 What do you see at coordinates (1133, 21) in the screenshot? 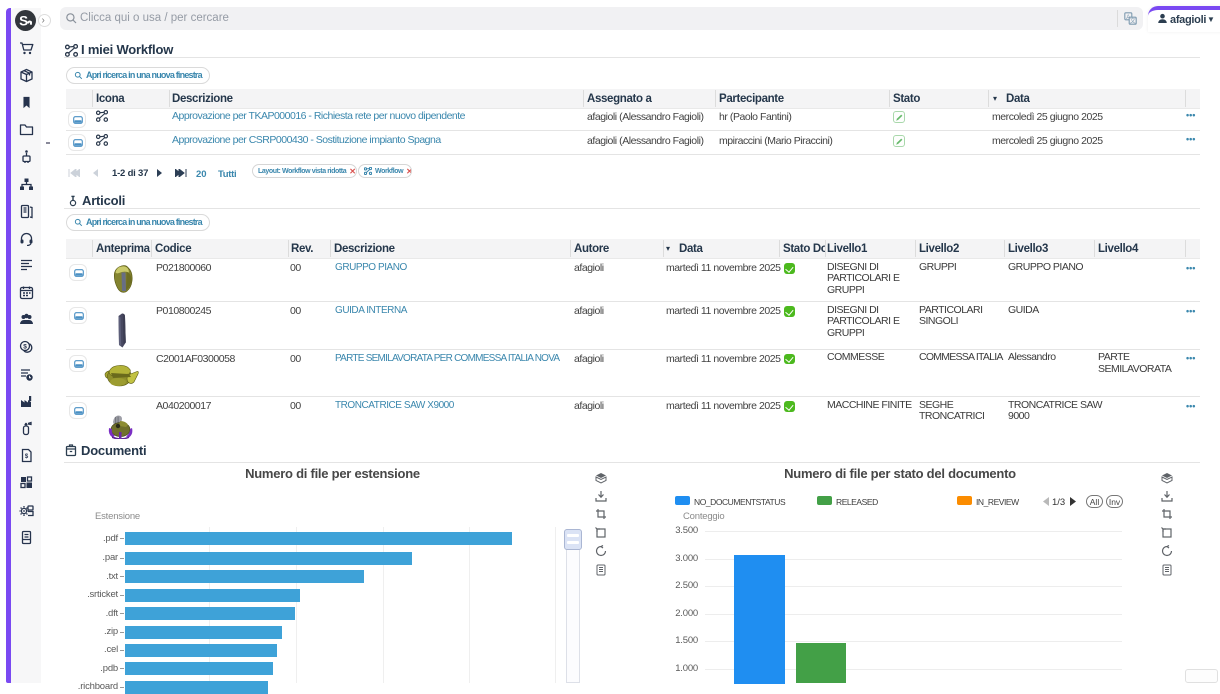
I see `svg-text: 文` at bounding box center [1133, 21].